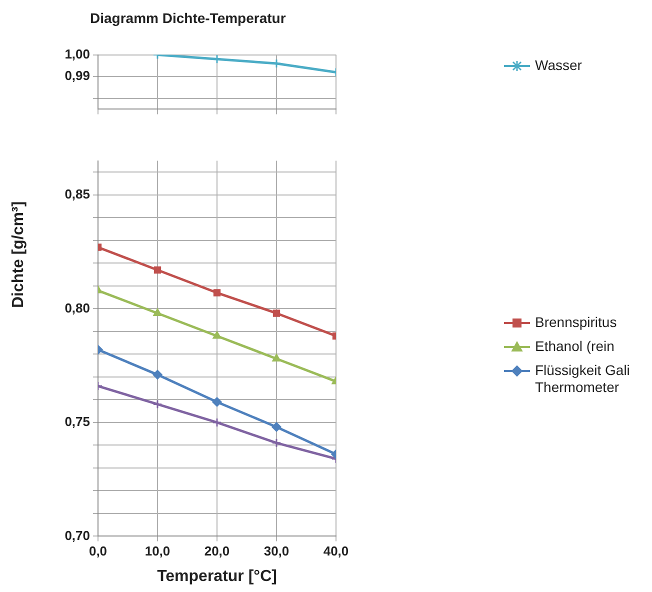 The image size is (652, 592). Describe the element at coordinates (558, 65) in the screenshot. I see `legend-label: Wasser` at that location.